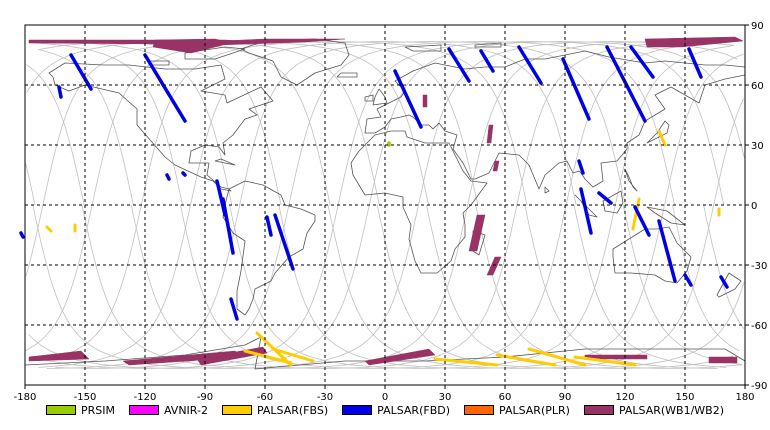  Describe the element at coordinates (759, 266) in the screenshot. I see `y-tick-label: -30` at that location.